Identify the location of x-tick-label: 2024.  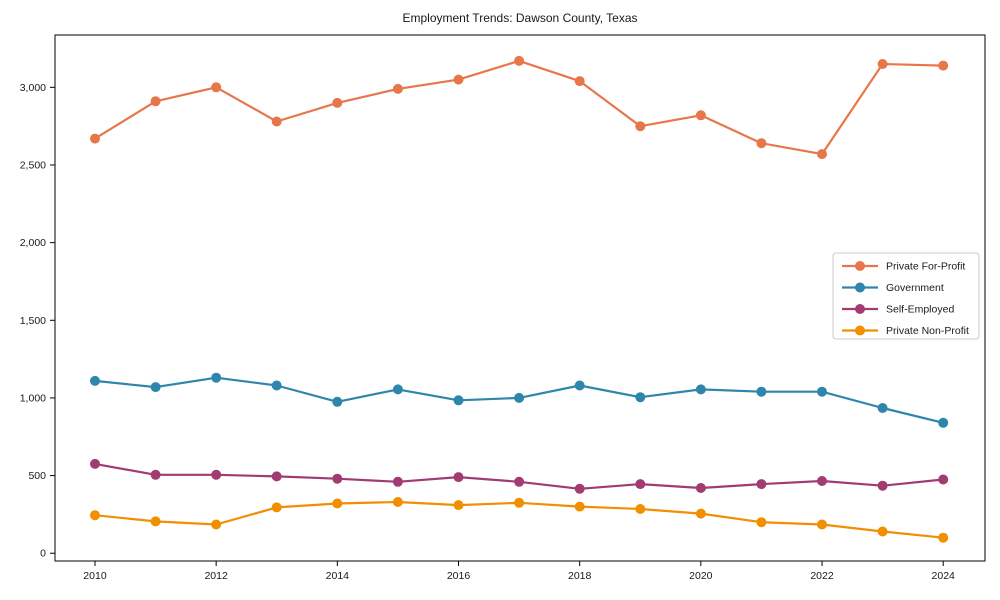
(944, 576).